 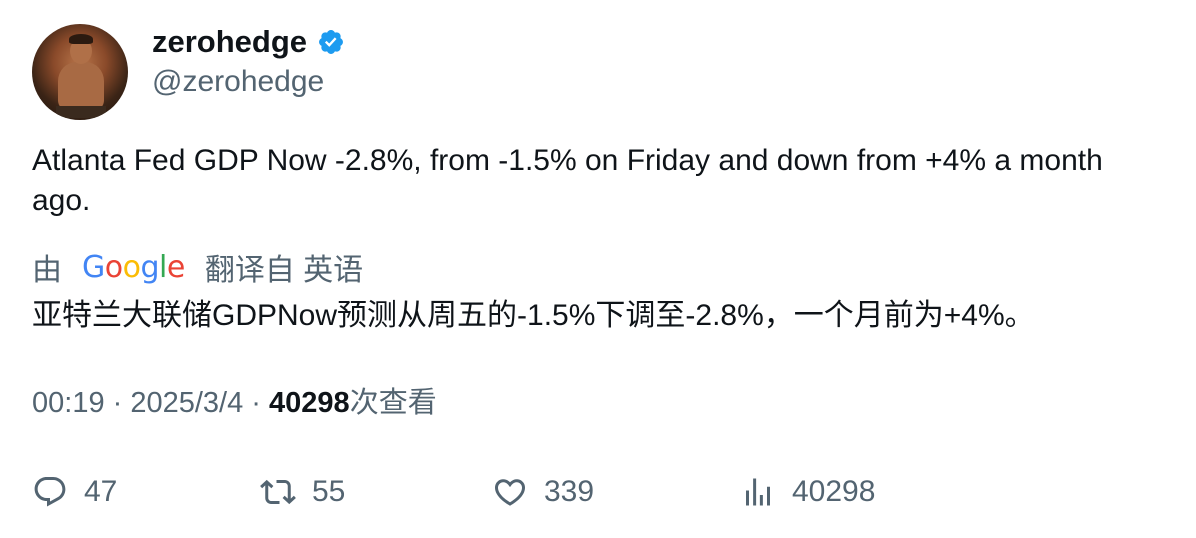 I want to click on views-label: 次查看, so click(x=393, y=403).